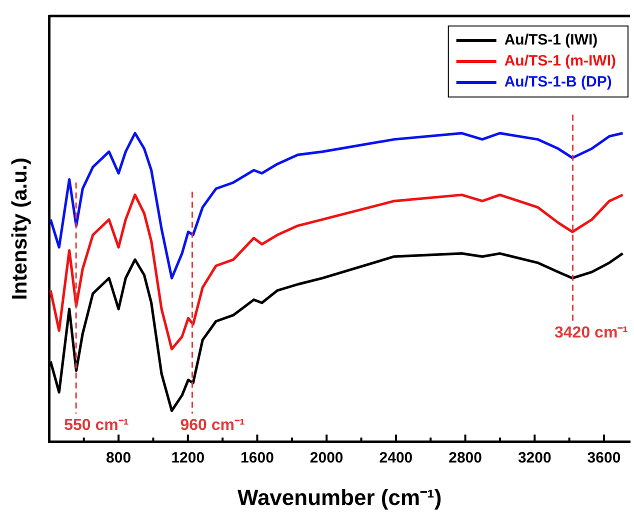 This screenshot has height=516, width=634. I want to click on x-tick-label: 1600, so click(257, 458).